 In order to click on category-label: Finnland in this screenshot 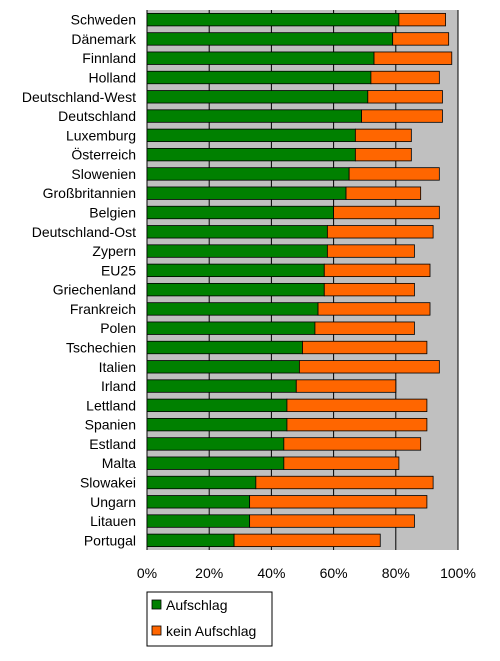, I will do `click(109, 58)`.